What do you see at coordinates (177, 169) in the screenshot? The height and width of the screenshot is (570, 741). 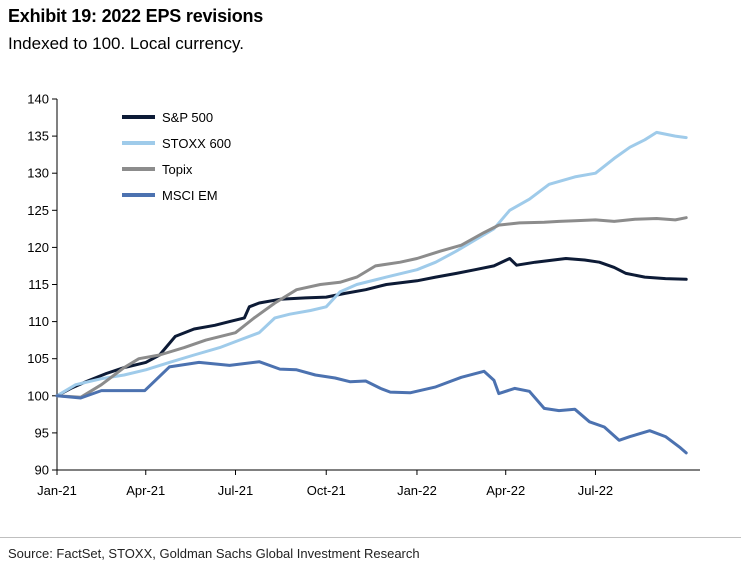 I see `legend-label: Topix` at bounding box center [177, 169].